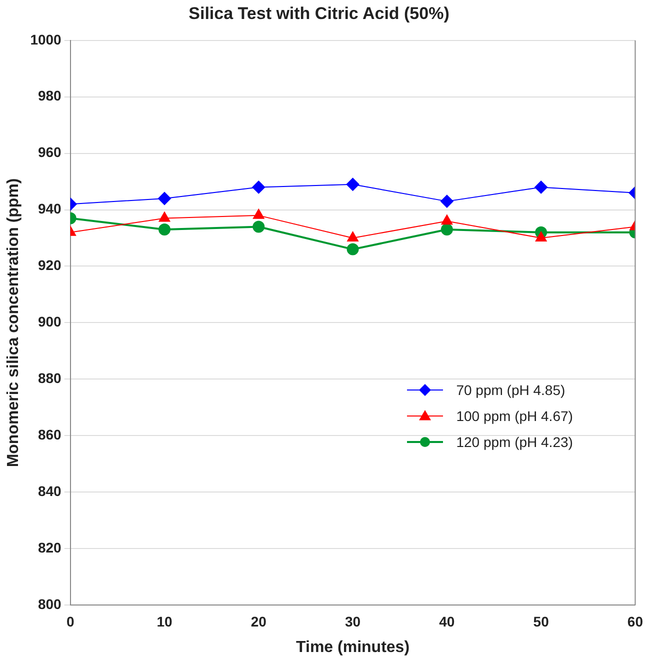  I want to click on y-tick-label: 800, so click(50, 604).